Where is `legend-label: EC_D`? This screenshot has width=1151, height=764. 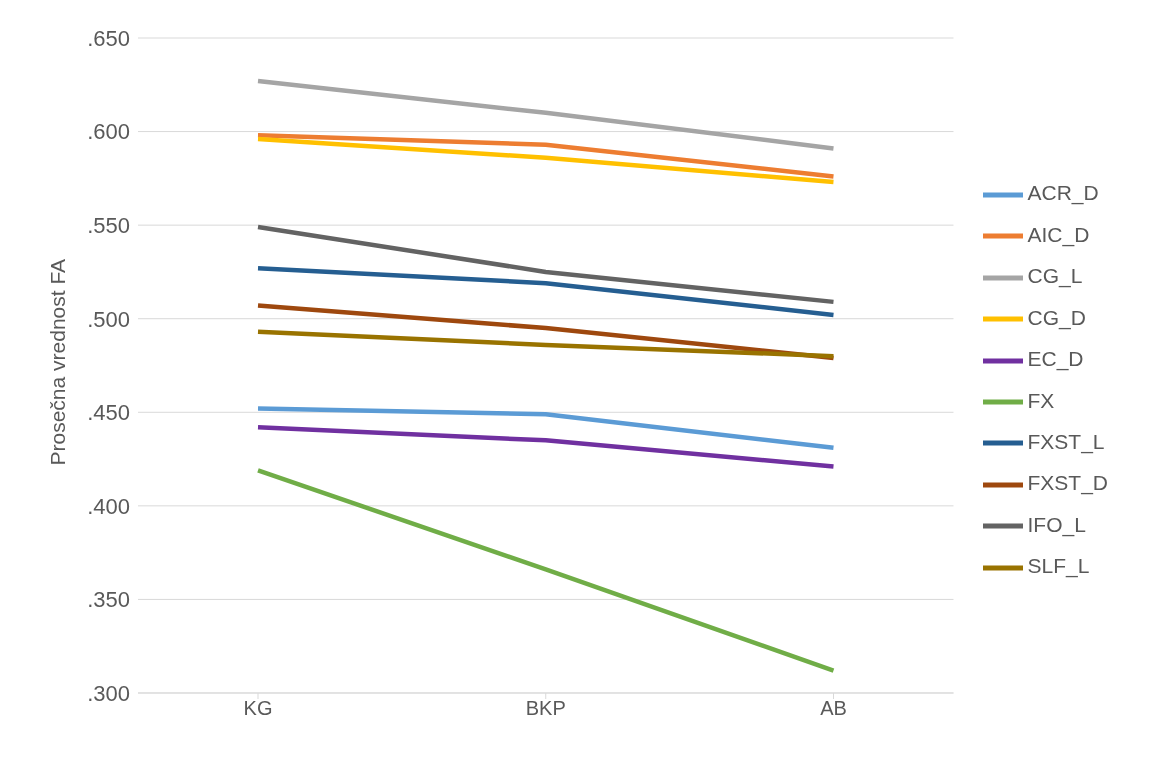 legend-label: EC_D is located at coordinates (1055, 359).